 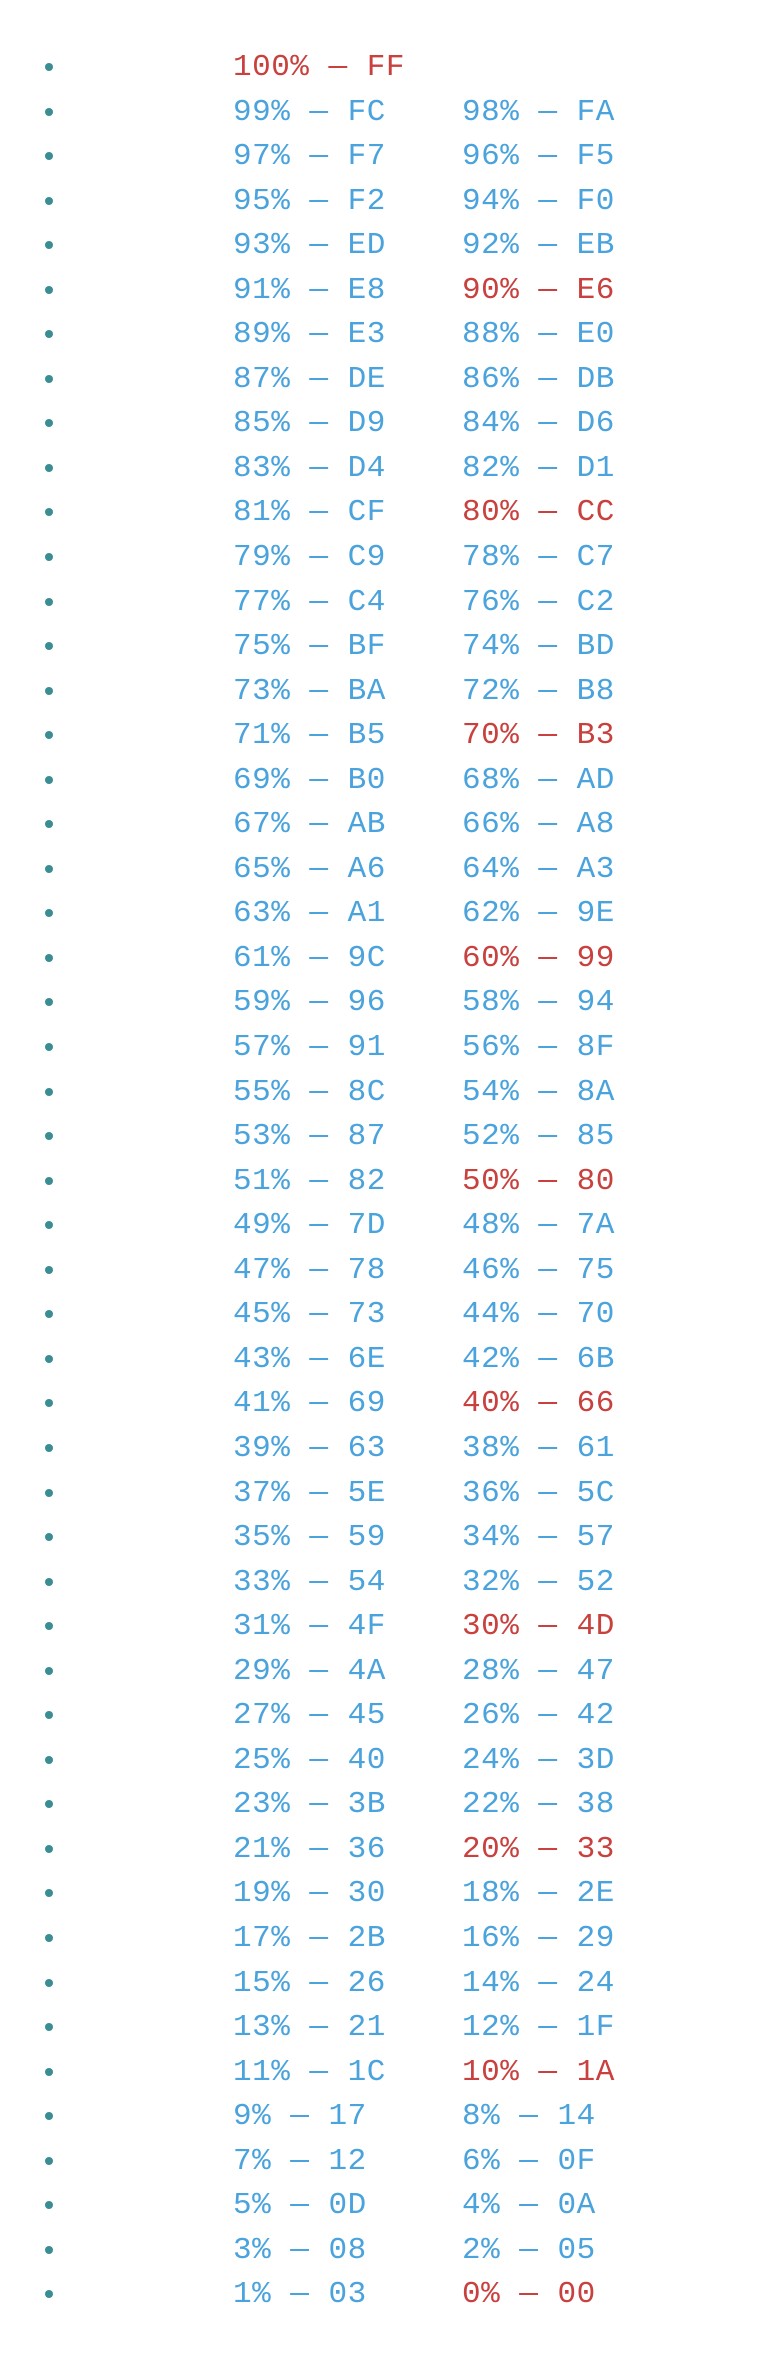 I want to click on opacity-hex-entry: 48% — 7A, so click(x=538, y=1226).